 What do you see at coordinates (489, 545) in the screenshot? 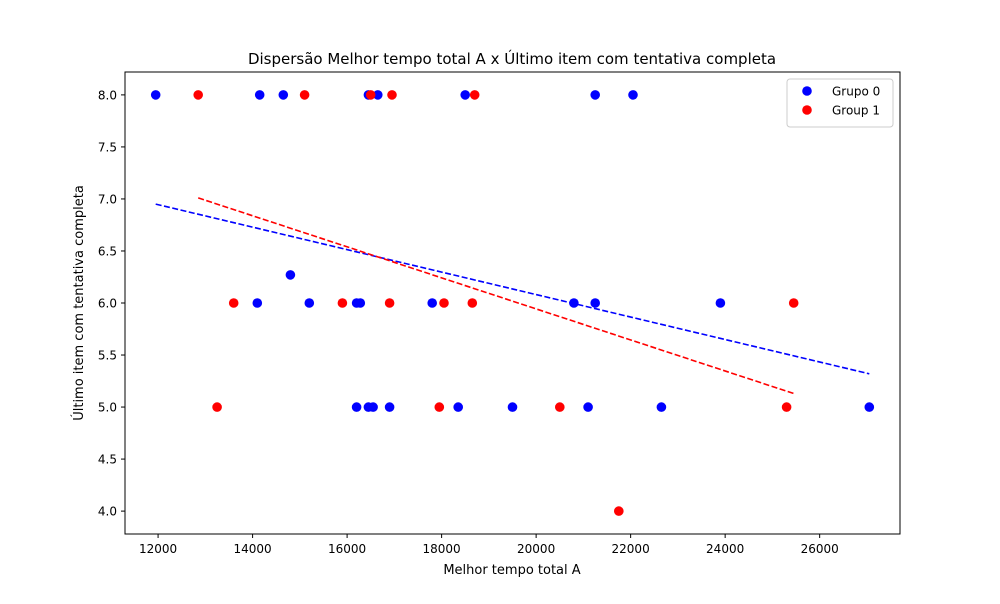
I see `x-axis-ticks: 12000 14000 16000 18000 20000 22000 24000 26000` at bounding box center [489, 545].